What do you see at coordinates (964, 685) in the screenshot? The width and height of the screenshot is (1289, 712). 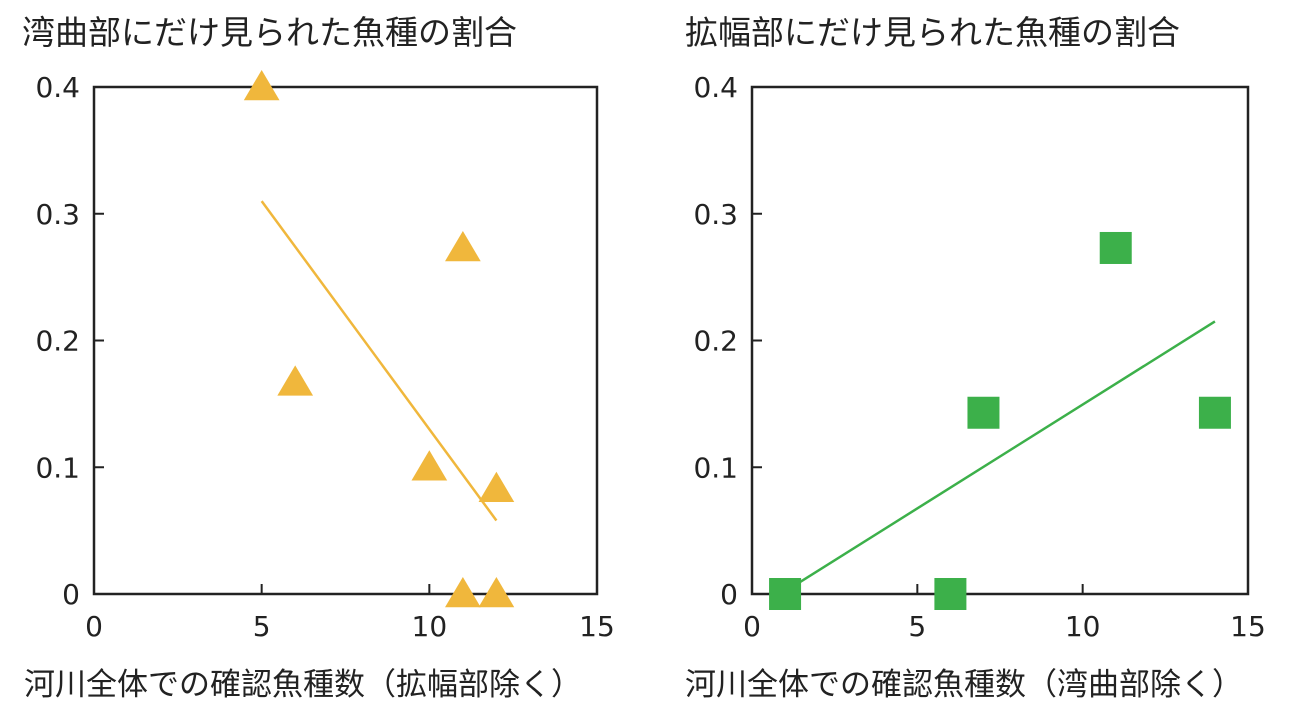 I see `chart-right-xlabel: 河川全体での確認魚種数（湾曲部除く）` at bounding box center [964, 685].